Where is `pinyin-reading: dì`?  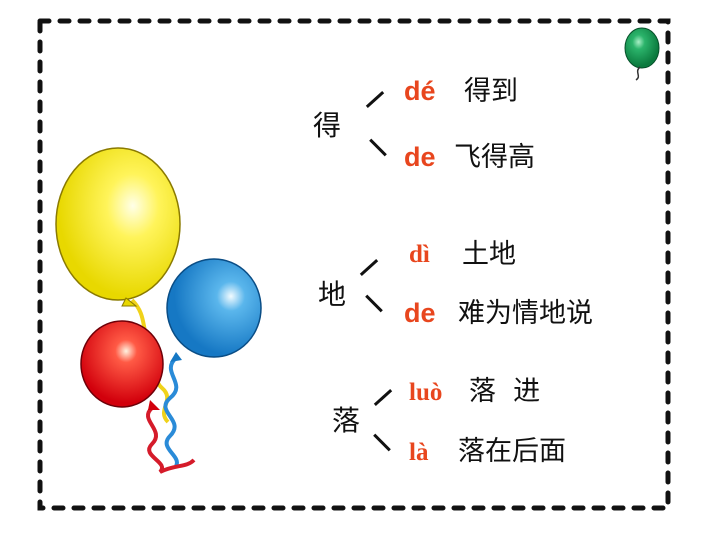
pinyin-reading: dì is located at coordinates (419, 254).